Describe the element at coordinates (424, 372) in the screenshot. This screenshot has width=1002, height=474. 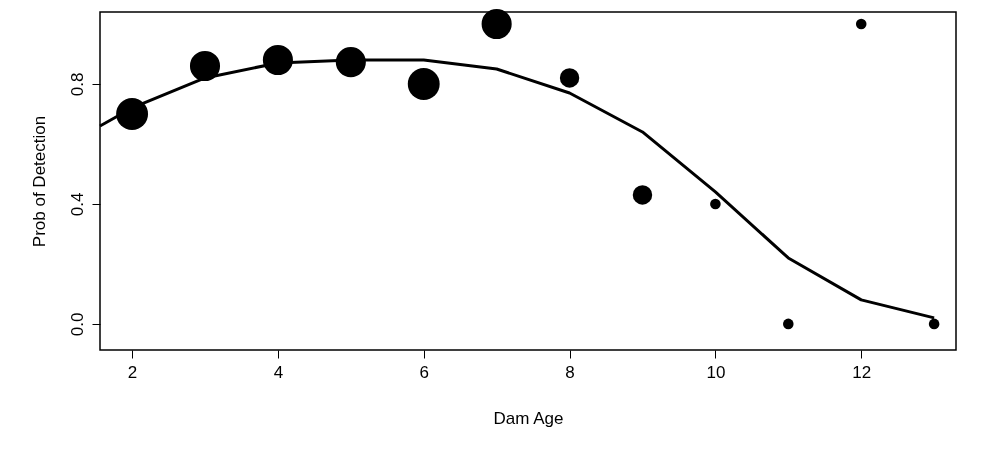
I see `x-tick-label: 6` at that location.